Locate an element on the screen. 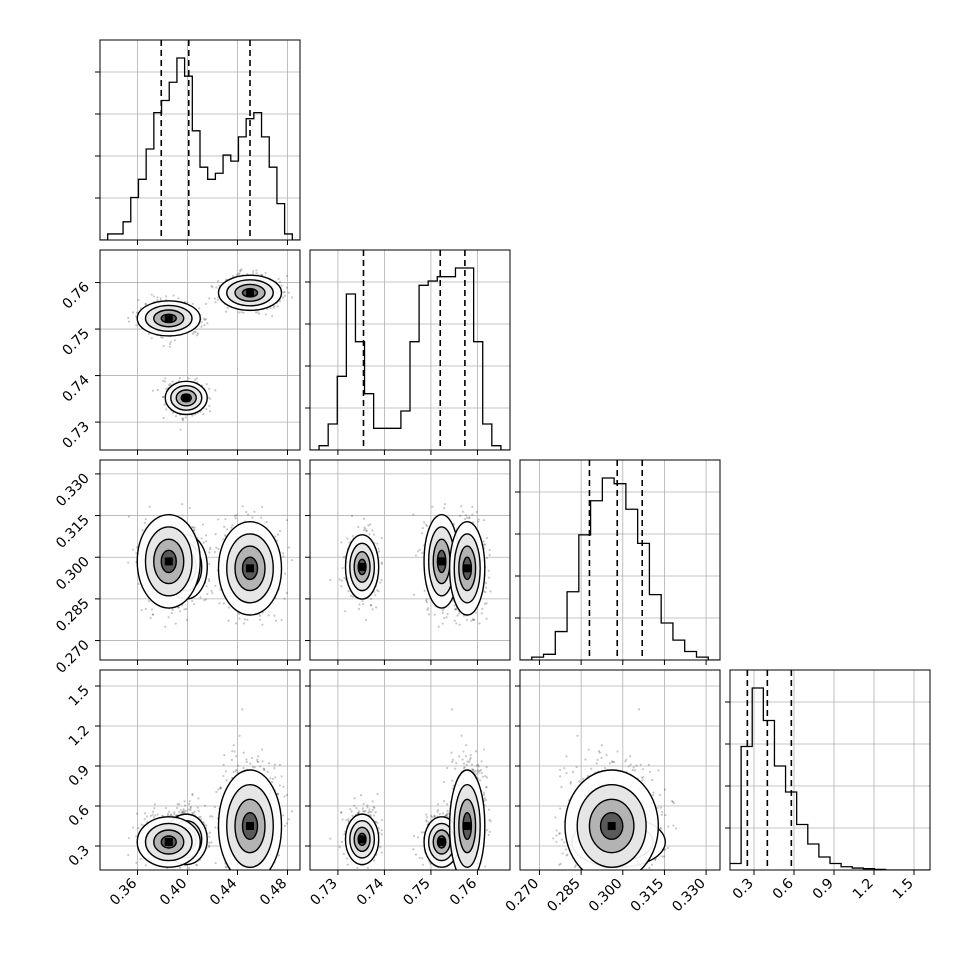 The width and height of the screenshot is (970, 970). y-tick-label: 0.270 is located at coordinates (73, 657).